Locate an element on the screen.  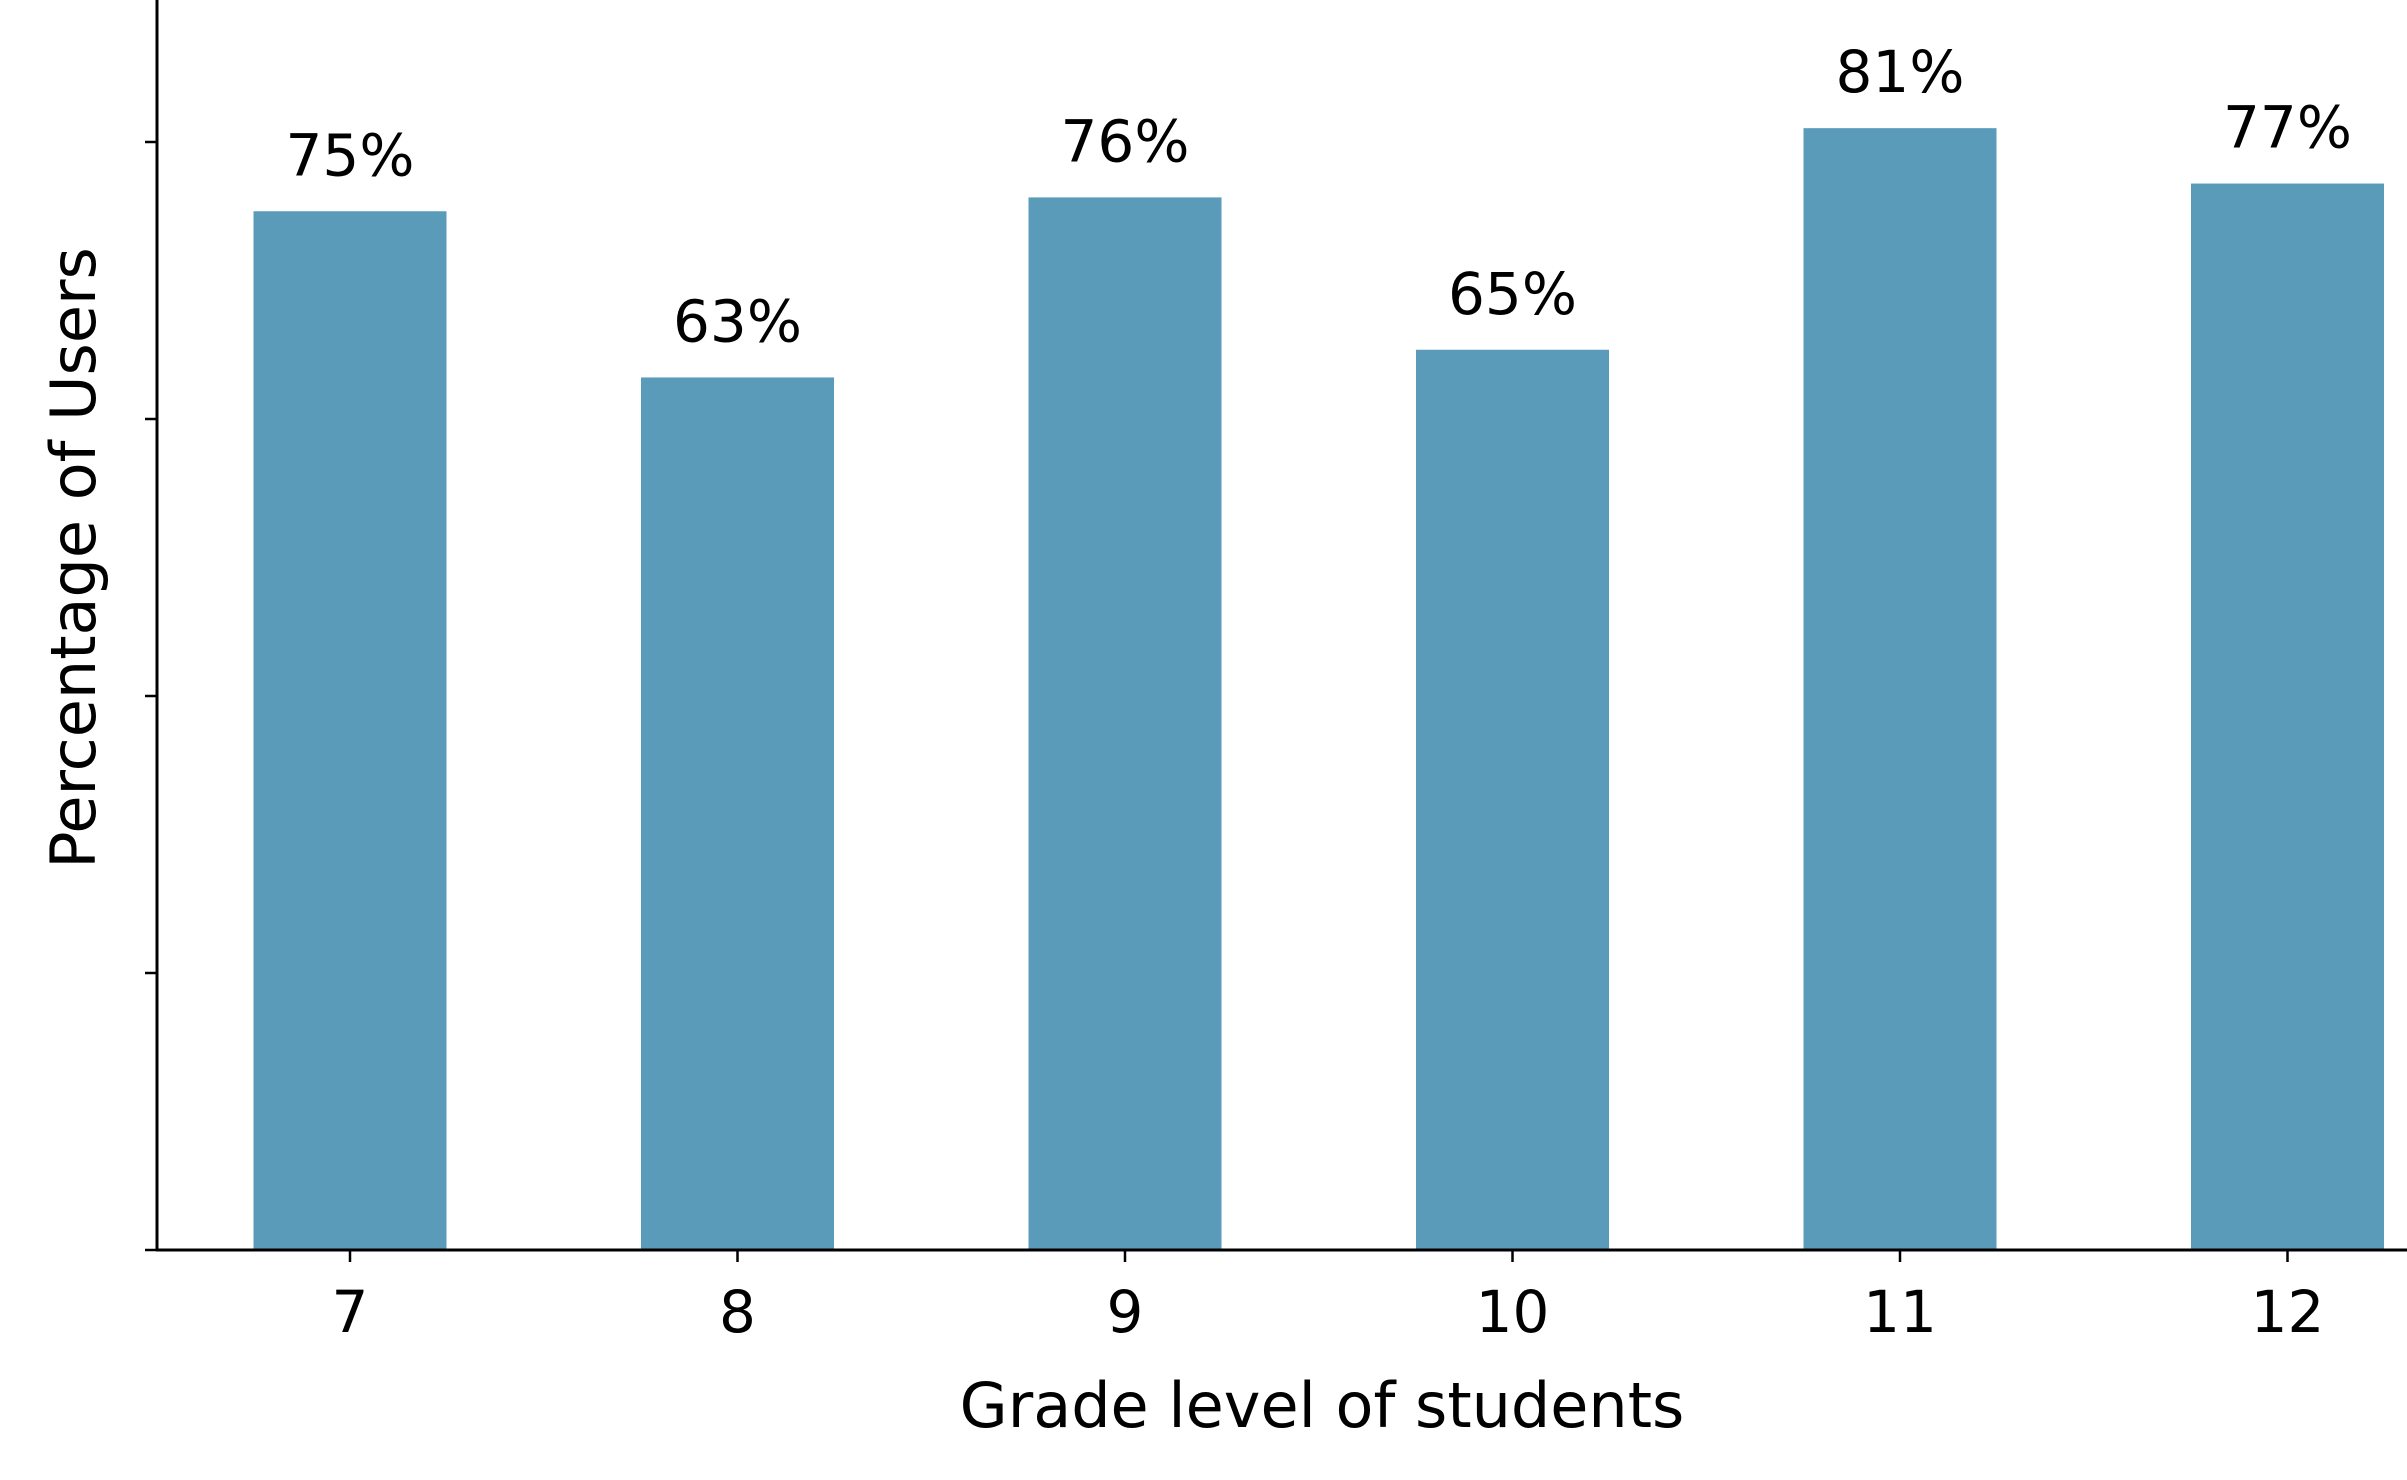
bar-value-label: 75% is located at coordinates (350, 155).